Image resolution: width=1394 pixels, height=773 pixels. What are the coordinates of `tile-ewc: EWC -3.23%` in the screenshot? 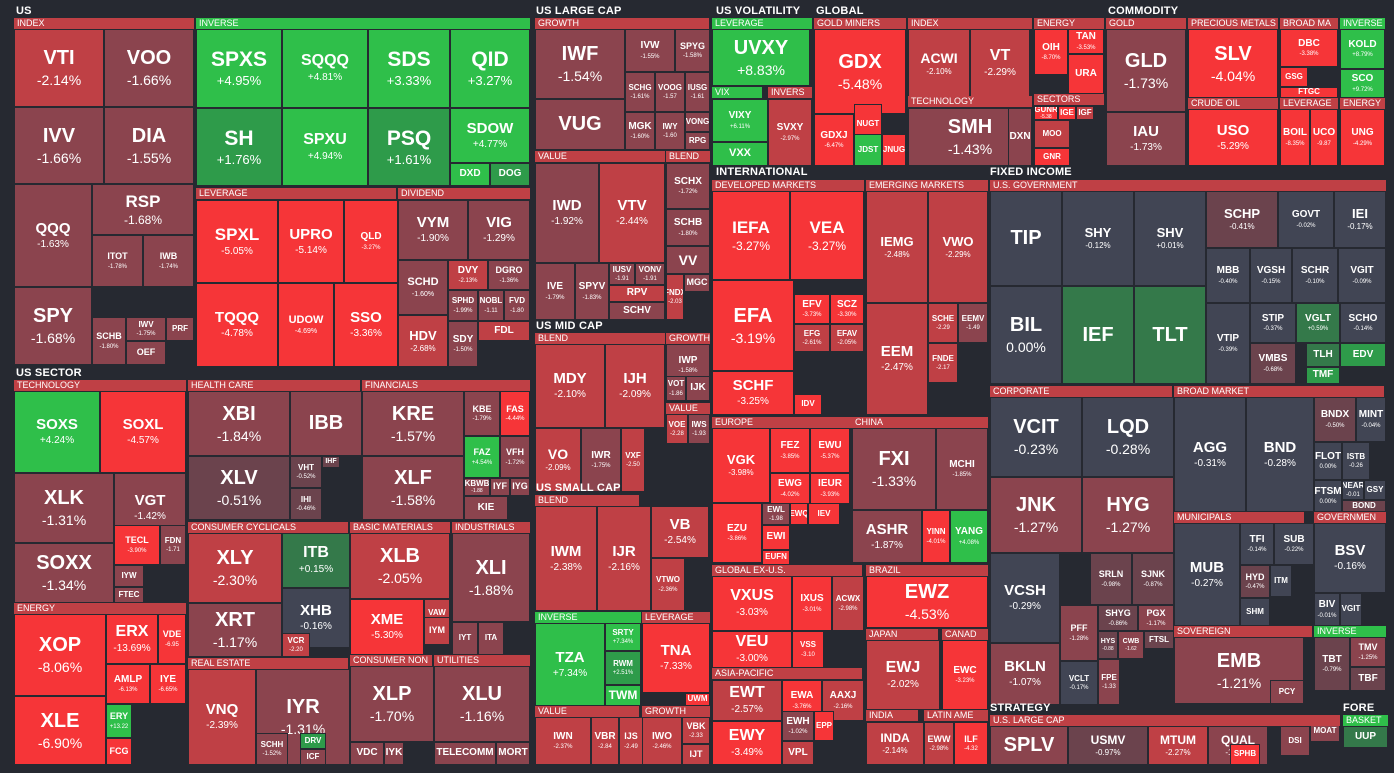 It's located at (965, 675).